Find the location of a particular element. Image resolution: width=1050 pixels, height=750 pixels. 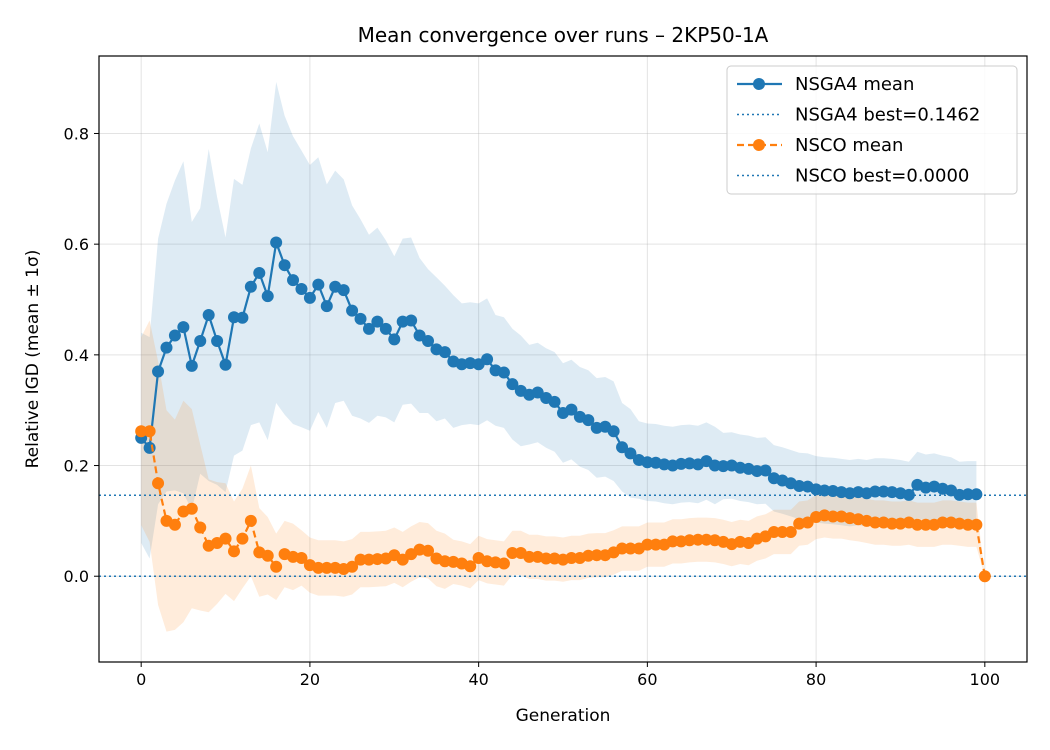

y-axis-label: Relative IGD (mean ± 1σ) is located at coordinates (33, 359).